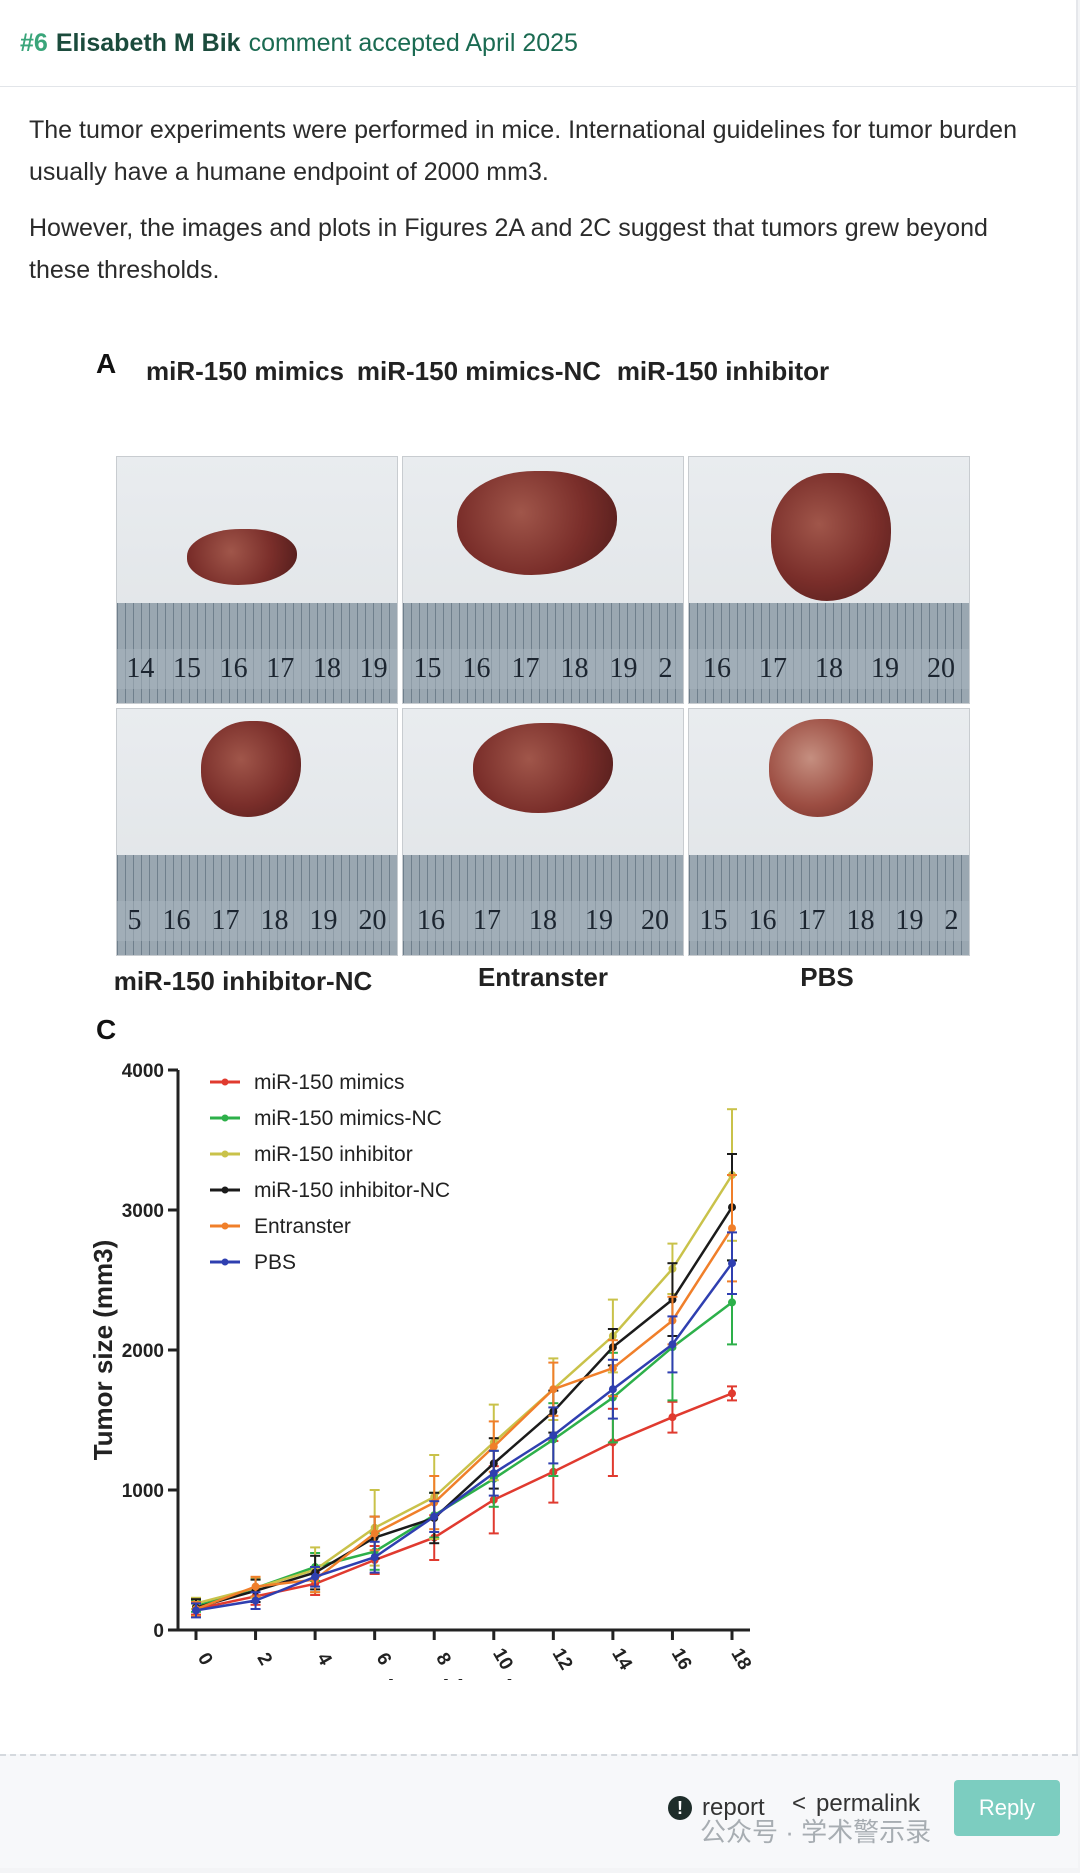 The height and width of the screenshot is (1873, 1080). Describe the element at coordinates (245, 371) in the screenshot. I see `label-mimics: miR-150 mimics` at that location.